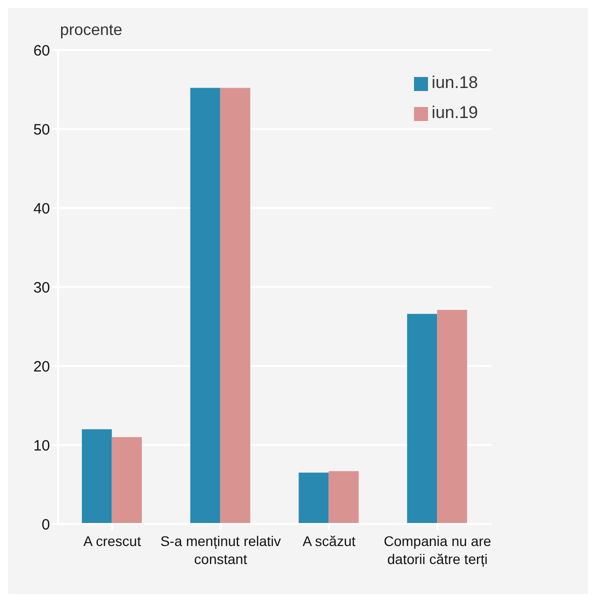 The image size is (596, 602). What do you see at coordinates (220, 550) in the screenshot?
I see `x-tick-label: S-a menținut relativ constant` at bounding box center [220, 550].